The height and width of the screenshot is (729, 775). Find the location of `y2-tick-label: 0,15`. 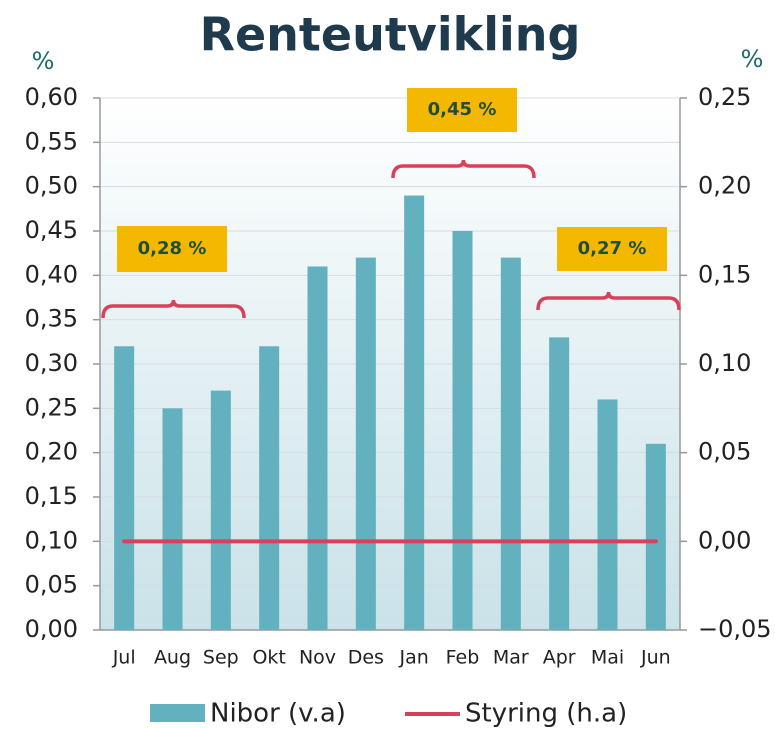

y2-tick-label: 0,15 is located at coordinates (724, 274).